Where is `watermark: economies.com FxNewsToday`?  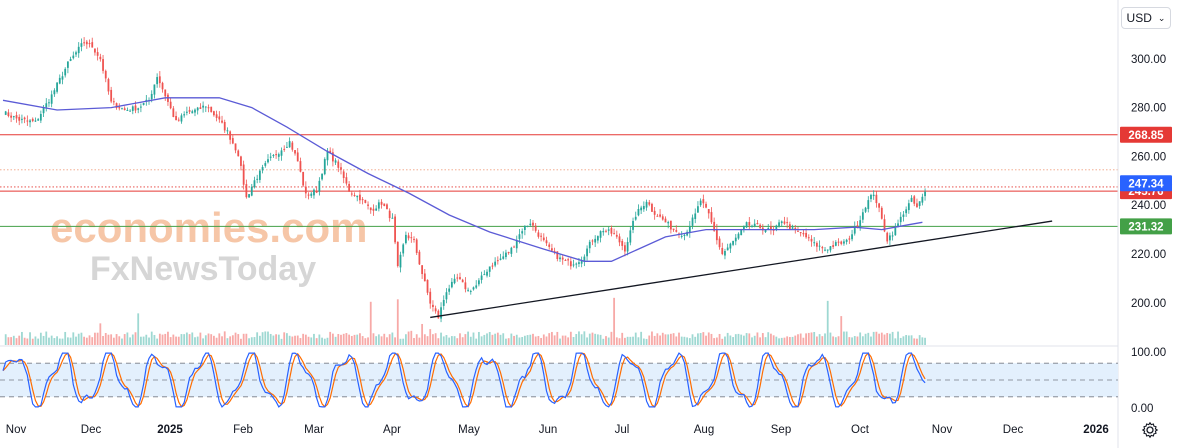
watermark: economies.com FxNewsToday is located at coordinates (208, 246).